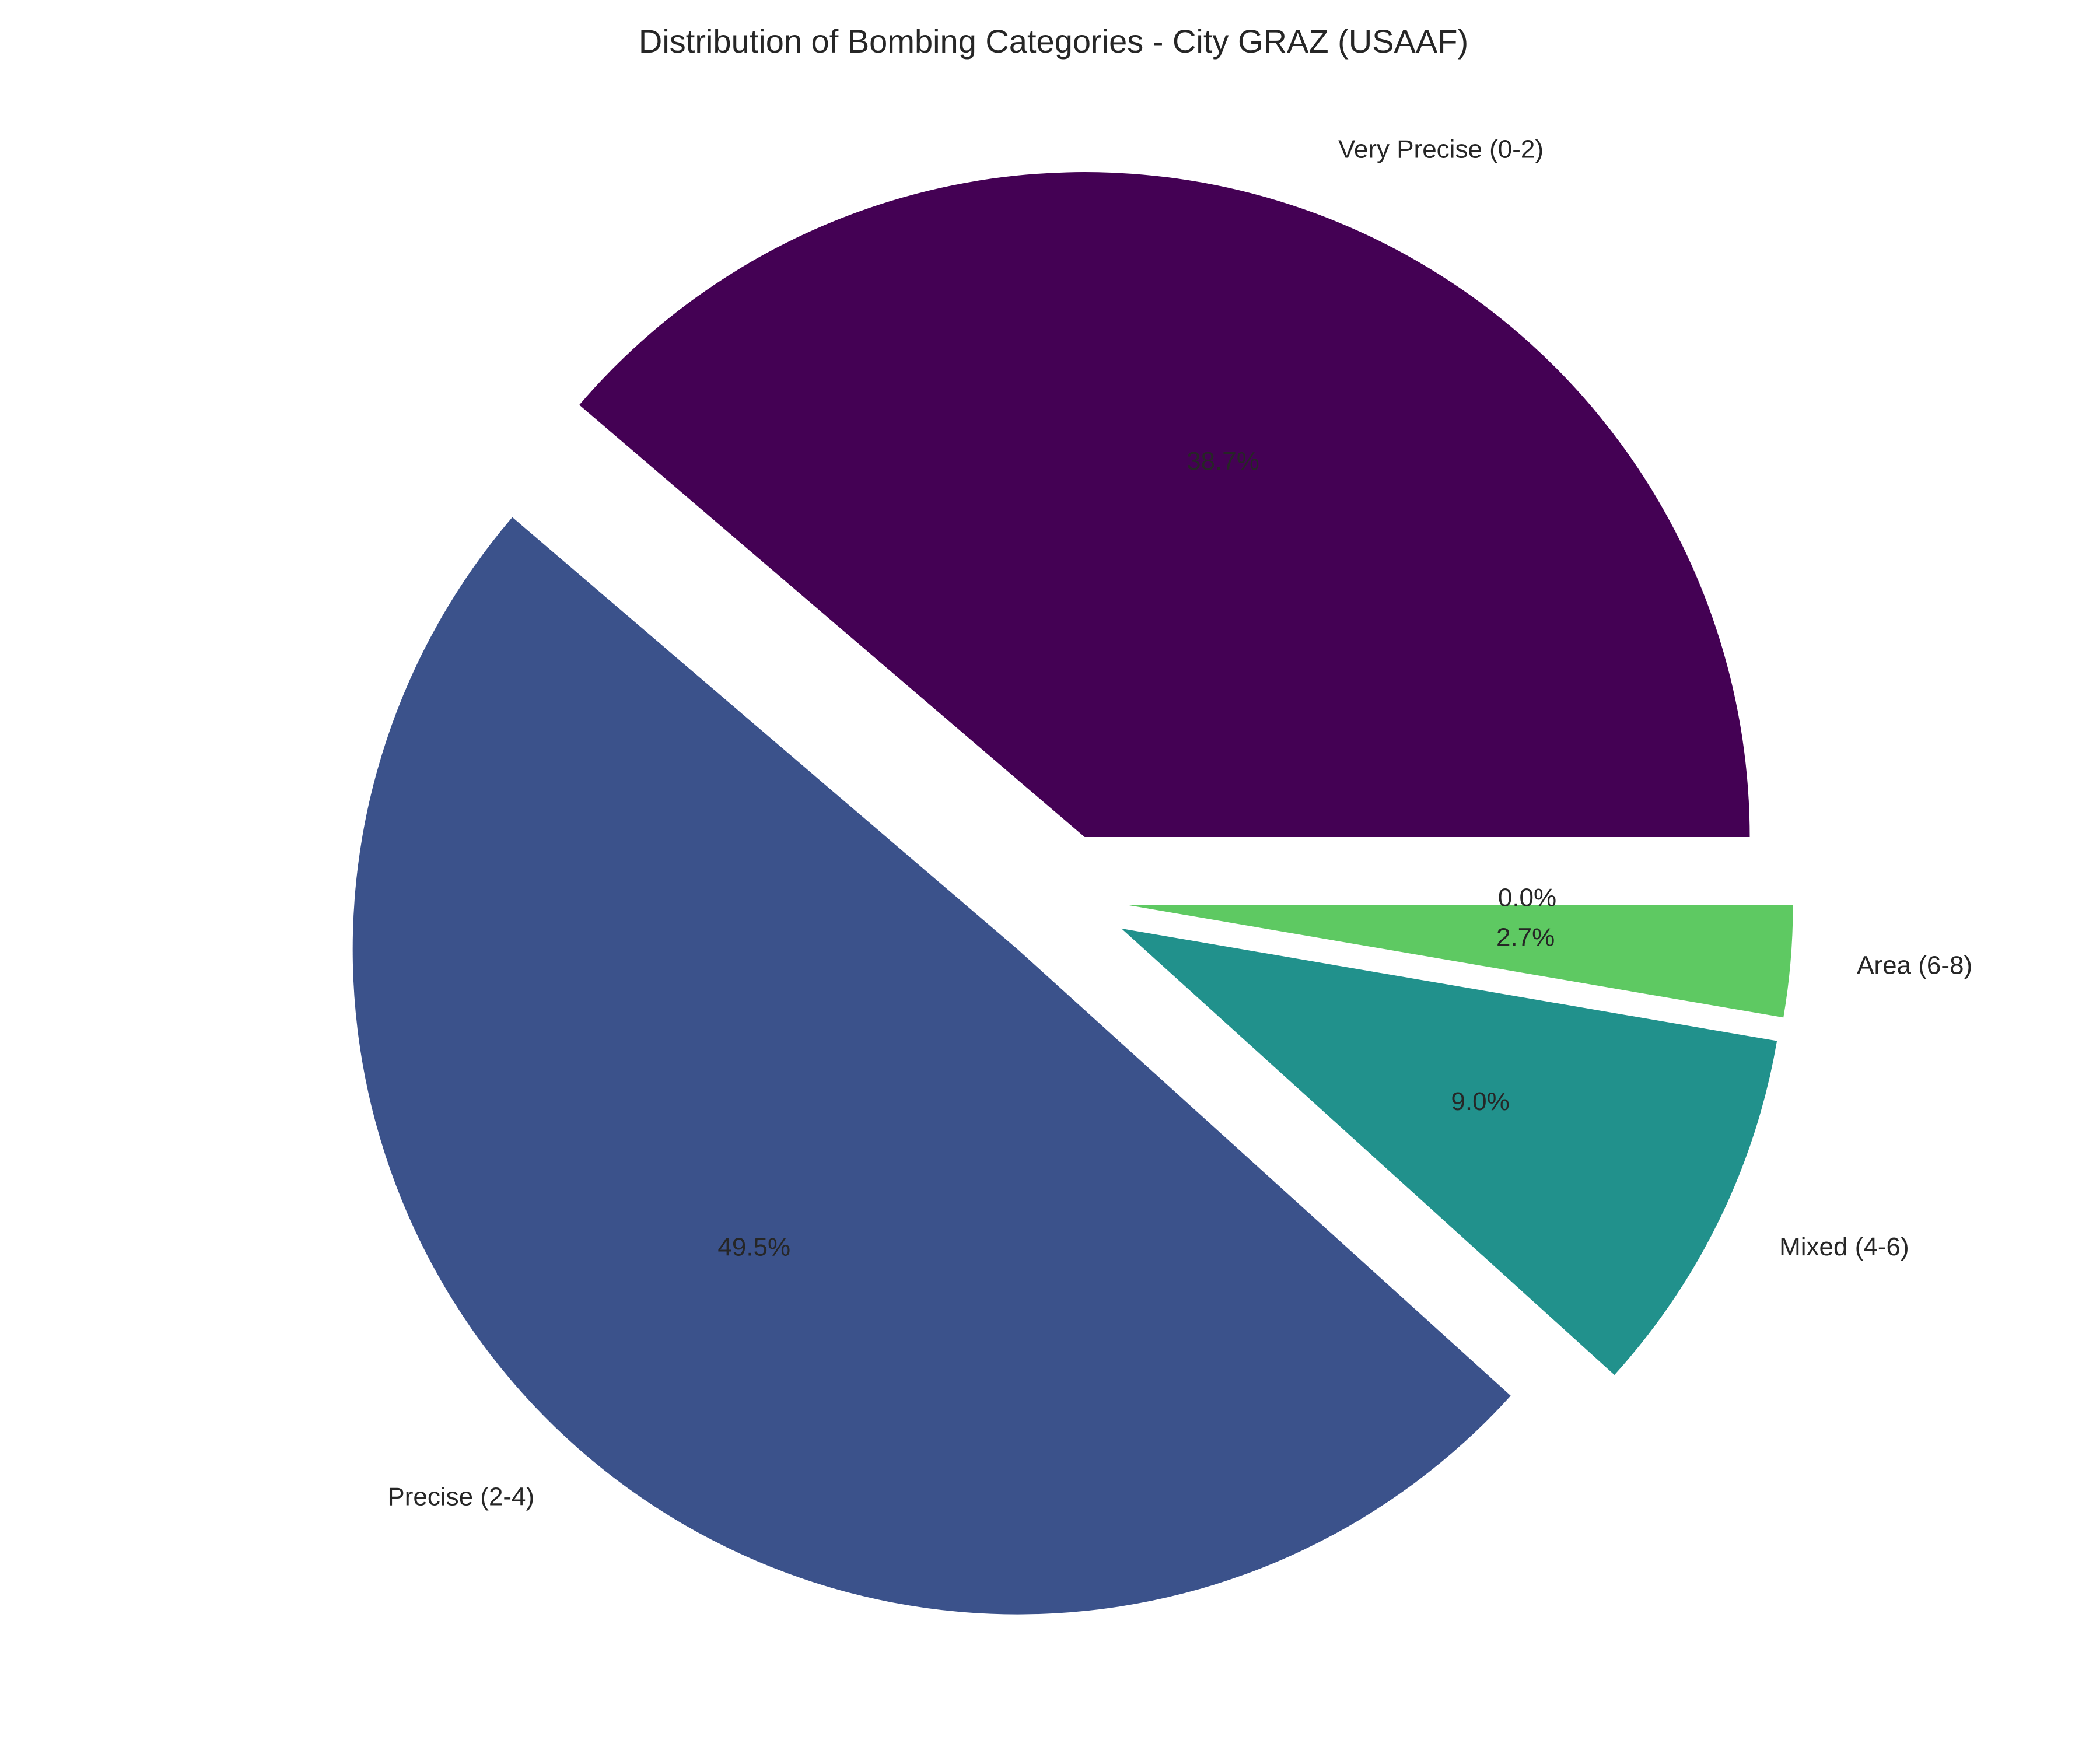  Describe the element at coordinates (1223, 461) in the screenshot. I see `slice-percent-label: 38.7%` at that location.